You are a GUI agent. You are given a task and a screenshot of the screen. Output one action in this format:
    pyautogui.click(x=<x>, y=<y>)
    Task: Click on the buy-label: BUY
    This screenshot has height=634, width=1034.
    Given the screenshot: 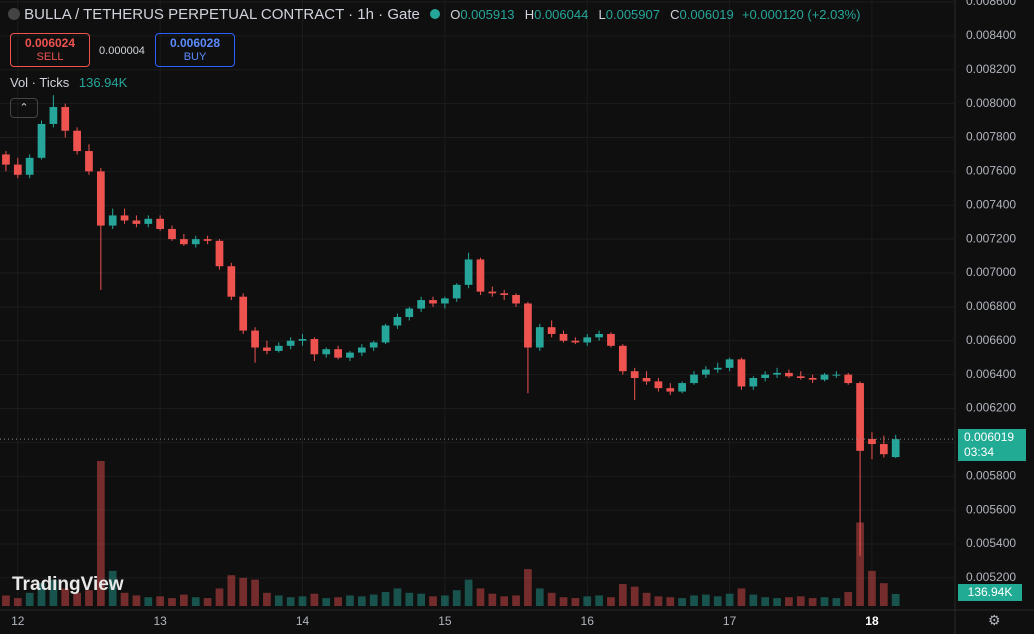 What is the action you would take?
    pyautogui.click(x=195, y=57)
    